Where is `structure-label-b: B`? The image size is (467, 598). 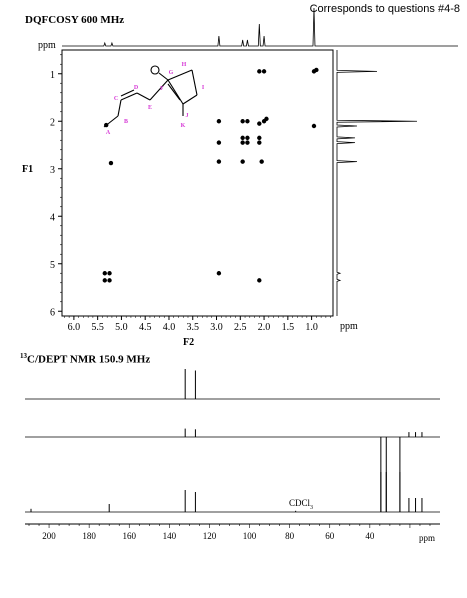
structure-label-b: B is located at coordinates (126, 122).